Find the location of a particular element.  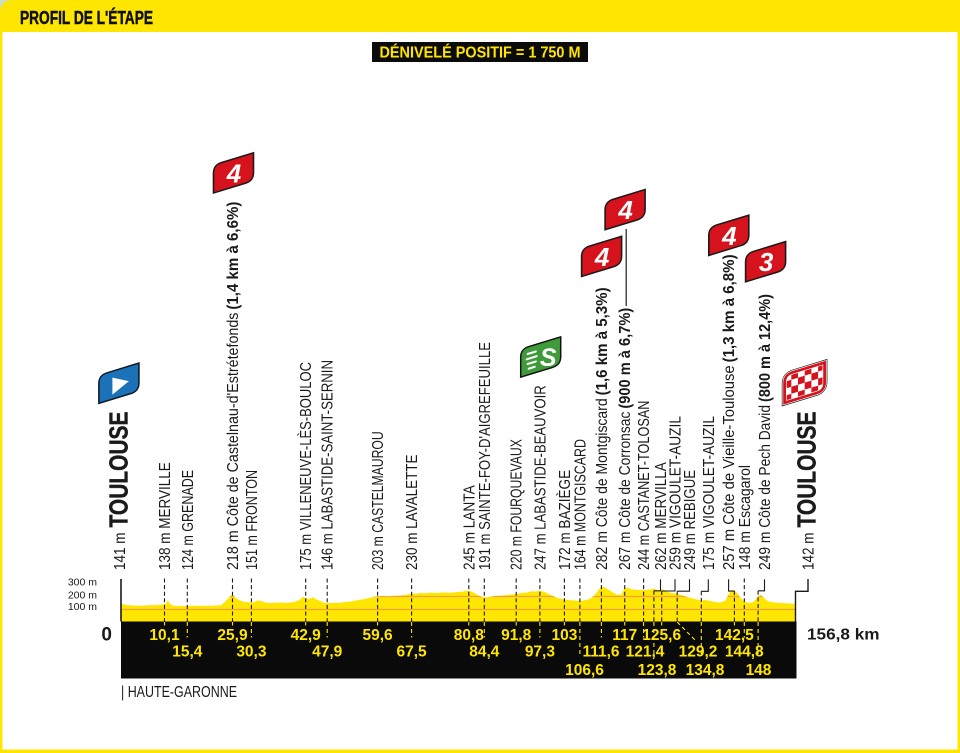

svg-text: 148 m Escagarol is located at coordinates (745, 517).